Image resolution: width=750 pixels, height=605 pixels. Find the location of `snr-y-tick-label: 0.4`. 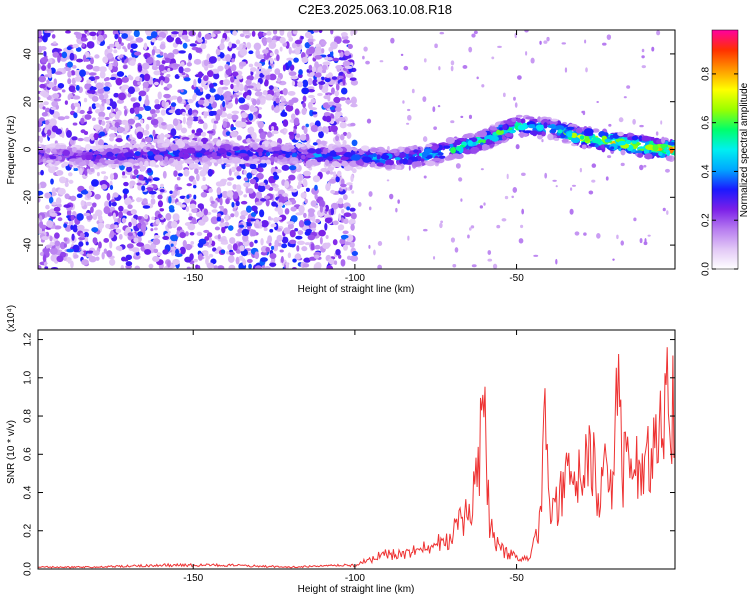

snr-y-tick-label: 0.4 is located at coordinates (28, 492).